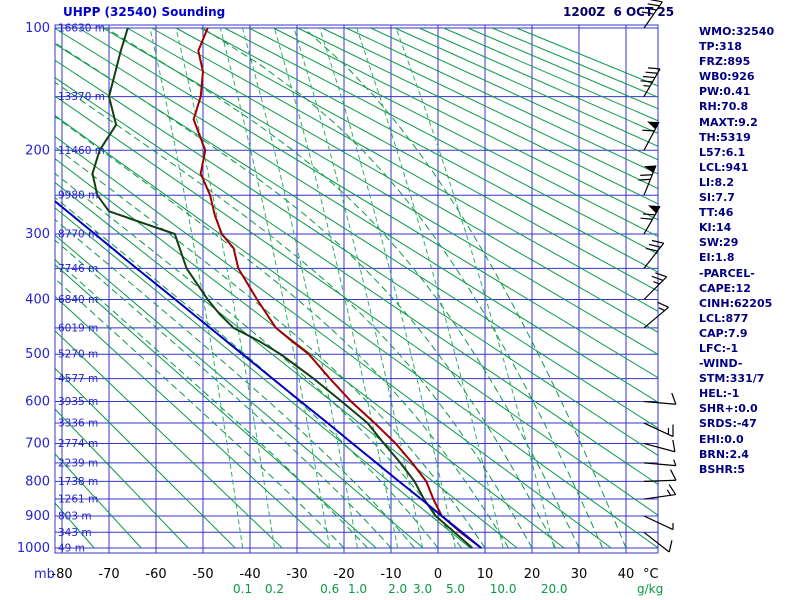 Image resolution: width=800 pixels, height=600 pixels. What do you see at coordinates (242, 589) in the screenshot?
I see `svg-text: 0.1` at bounding box center [242, 589].